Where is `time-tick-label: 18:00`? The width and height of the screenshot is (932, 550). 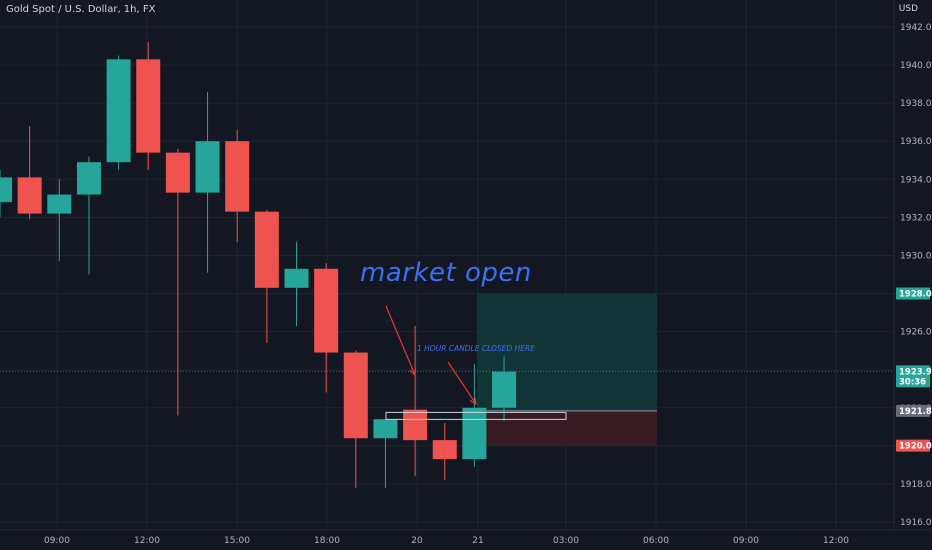
time-tick-label: 18:00 is located at coordinates (327, 541).